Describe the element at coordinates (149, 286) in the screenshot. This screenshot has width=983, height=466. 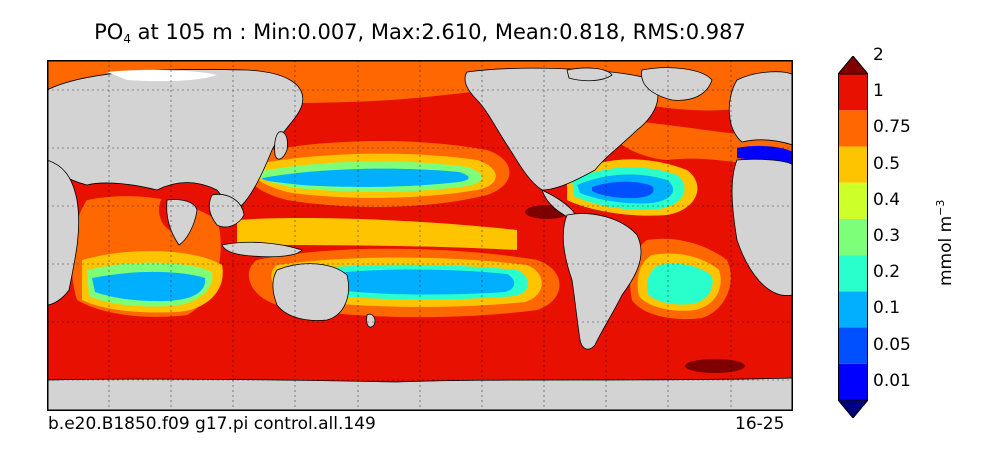
I see `indian-ocean-blue` at that location.